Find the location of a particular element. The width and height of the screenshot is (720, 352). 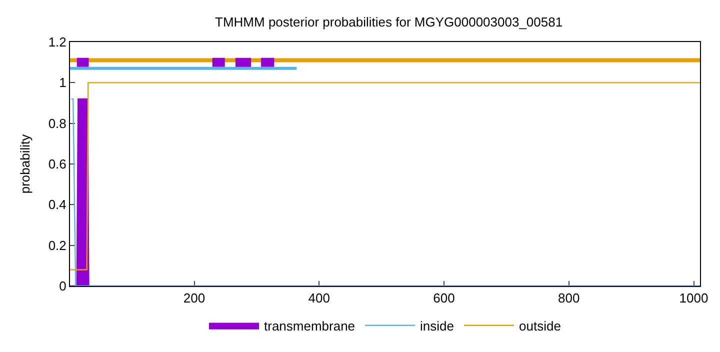

y-axis-title: probability is located at coordinates (24, 164).